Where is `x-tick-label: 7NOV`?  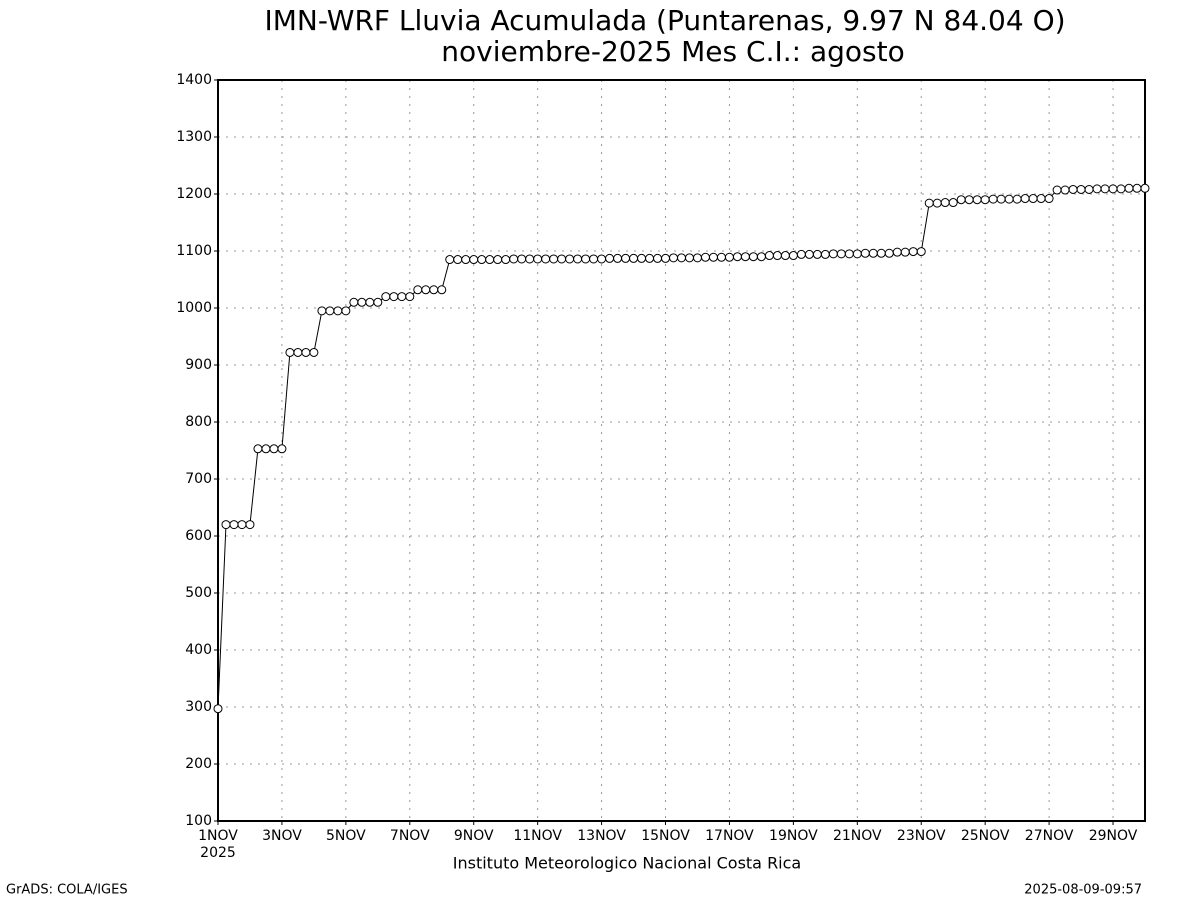 x-tick-label: 7NOV is located at coordinates (410, 836).